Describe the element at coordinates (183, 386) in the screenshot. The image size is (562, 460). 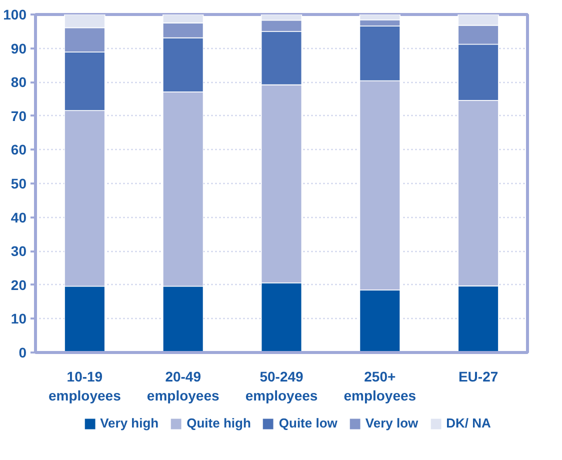
I see `x-tick-label: 20-49 employees` at that location.